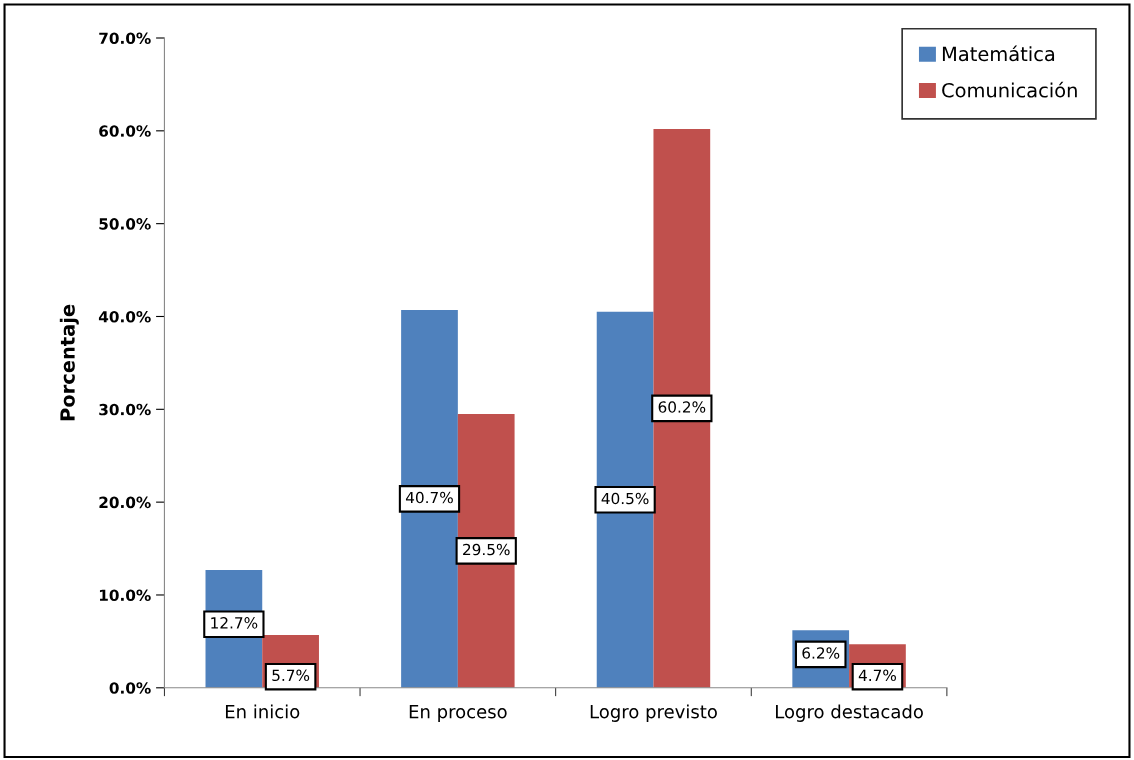  I want to click on x-tick-label: En proceso, so click(458, 713).